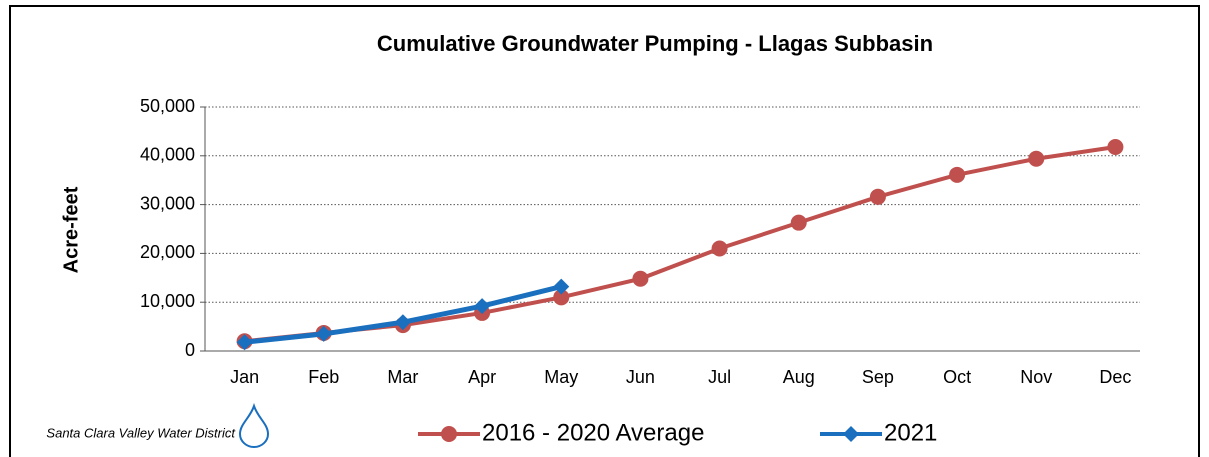 The width and height of the screenshot is (1209, 457). Describe the element at coordinates (482, 377) in the screenshot. I see `x-tick-label: Apr` at that location.